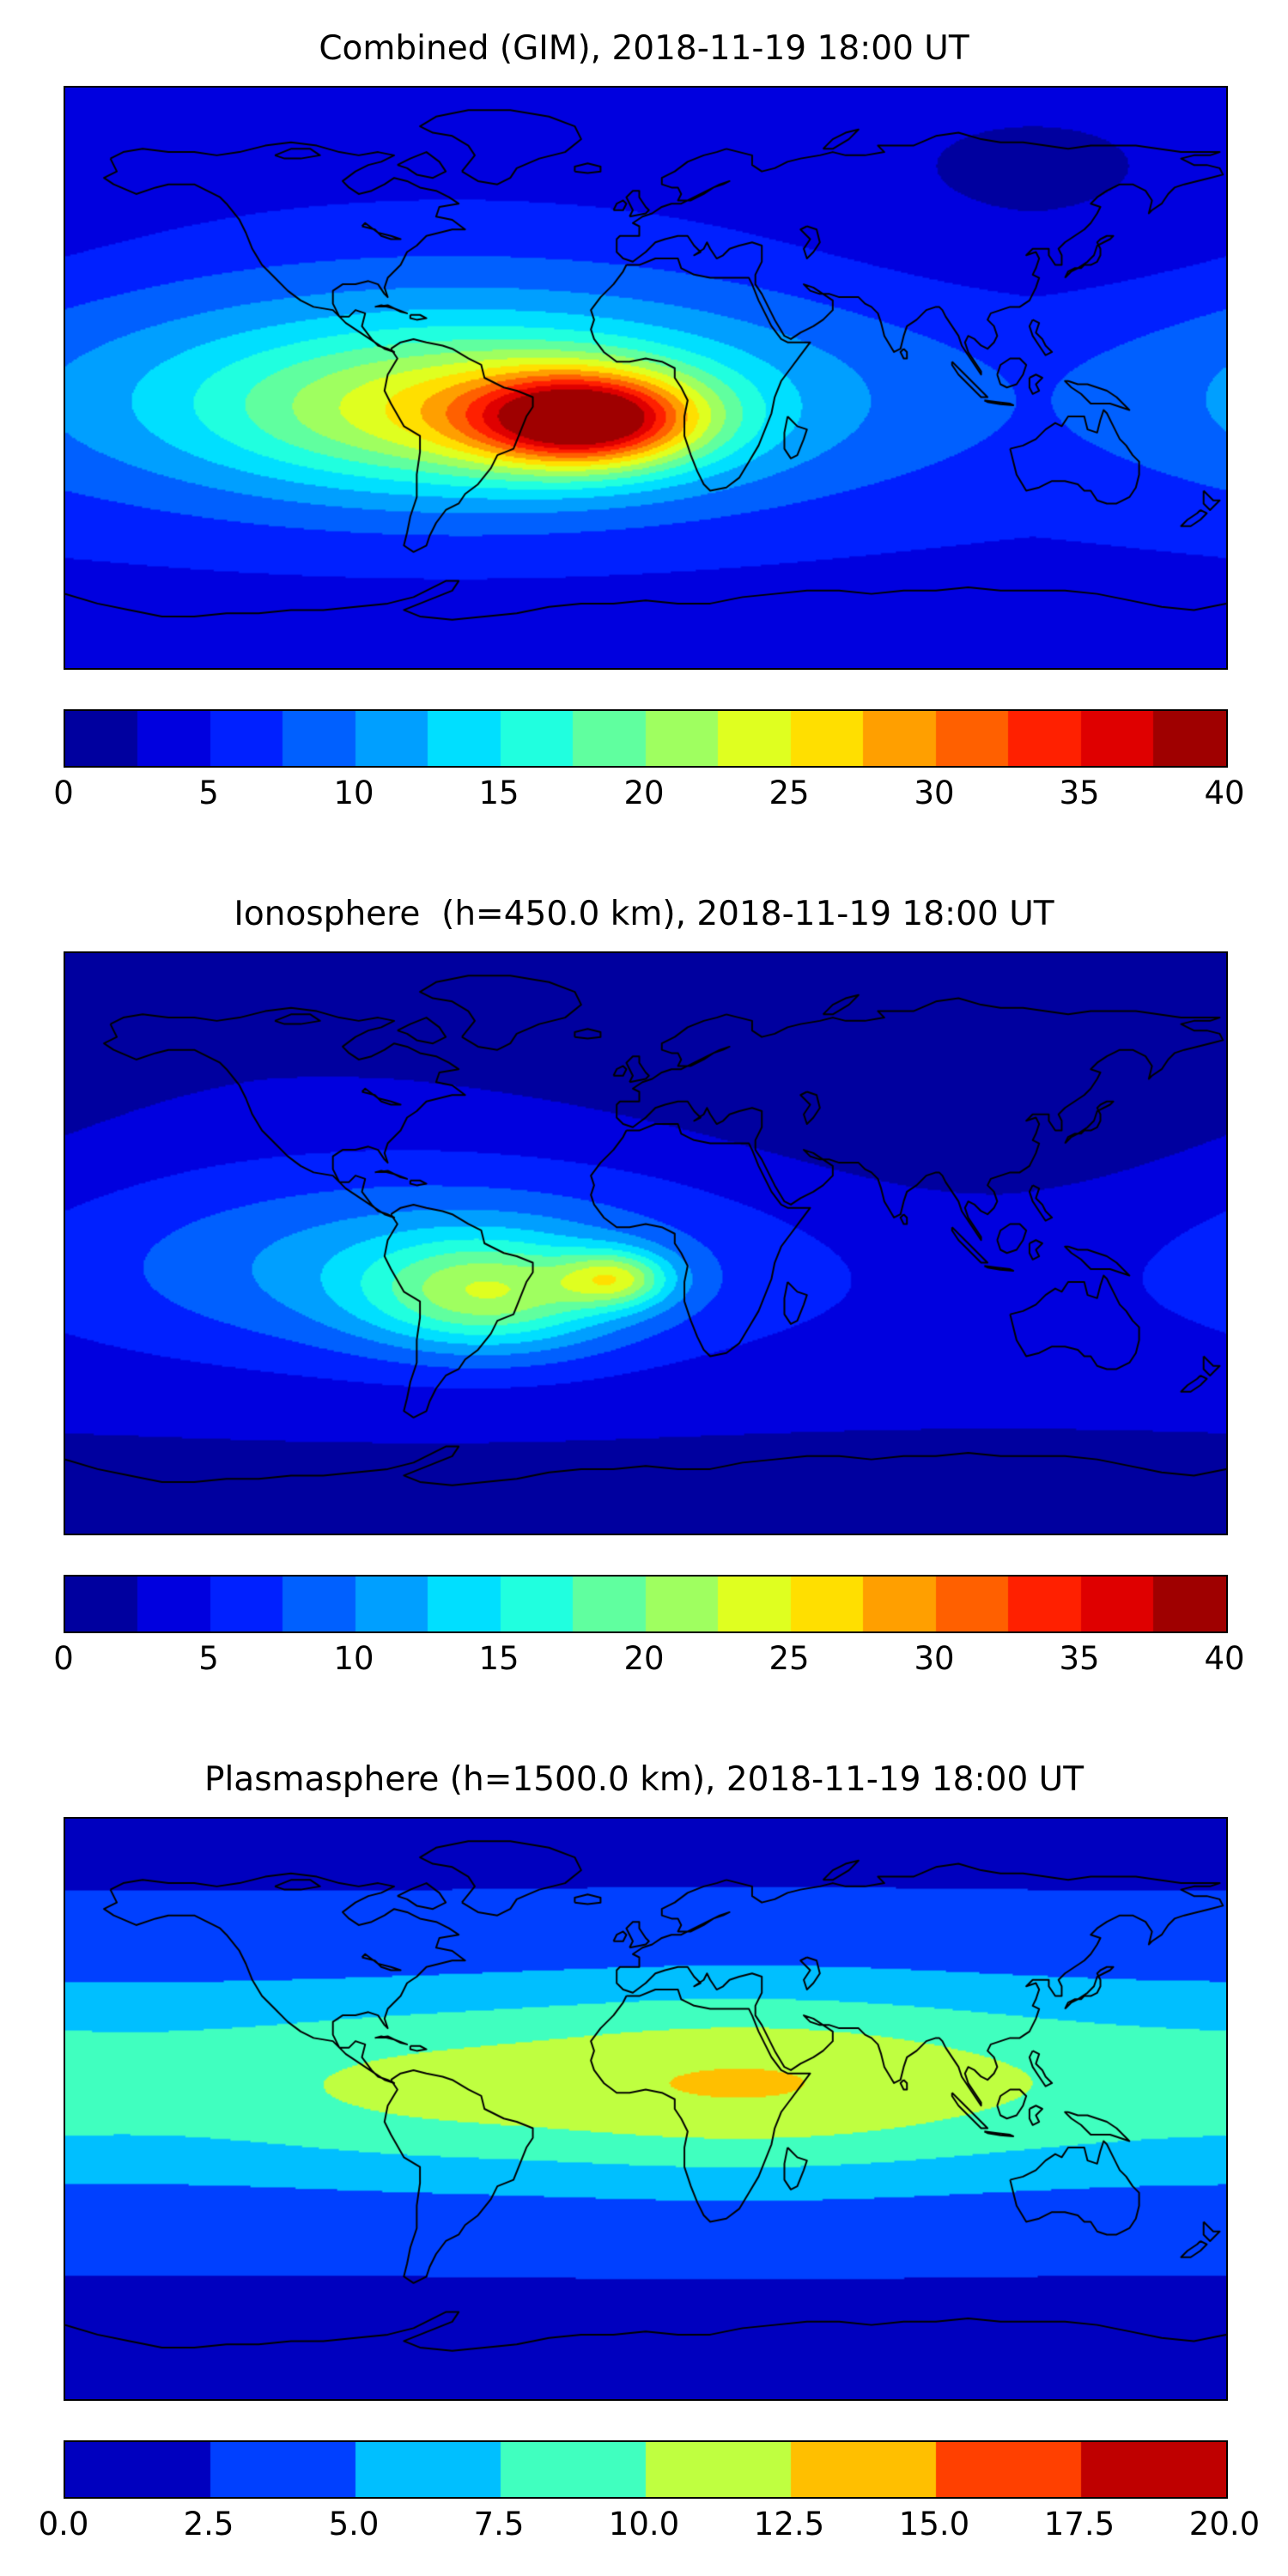 This screenshot has width=1288, height=2576. I want to click on colorbar-ticks-ionosphere: 0 5 10 15 20 25 30 35 40, so click(649, 1664).